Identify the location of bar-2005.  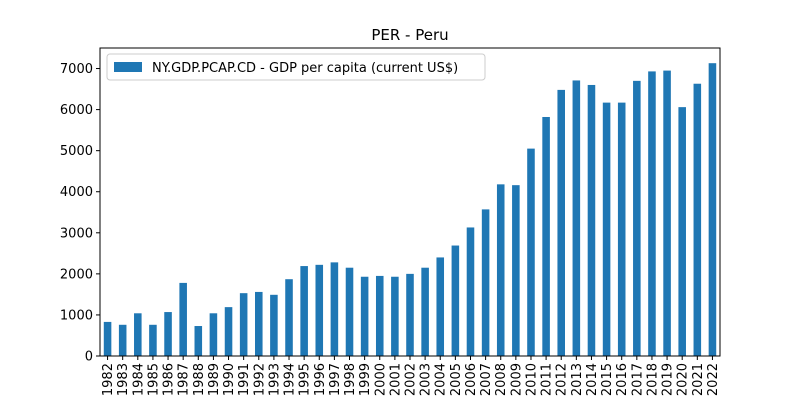
(455, 300).